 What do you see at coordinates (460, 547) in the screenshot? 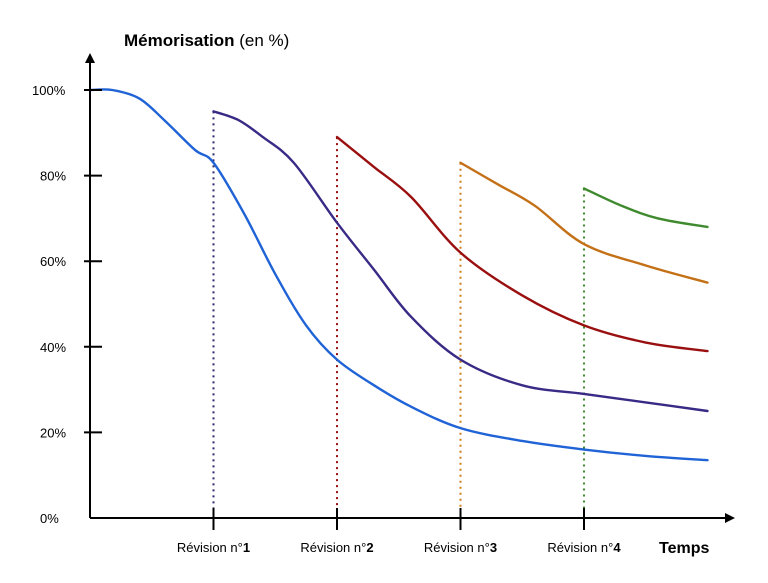
I see `x-tick-label-revision-3: Révision n°3` at bounding box center [460, 547].